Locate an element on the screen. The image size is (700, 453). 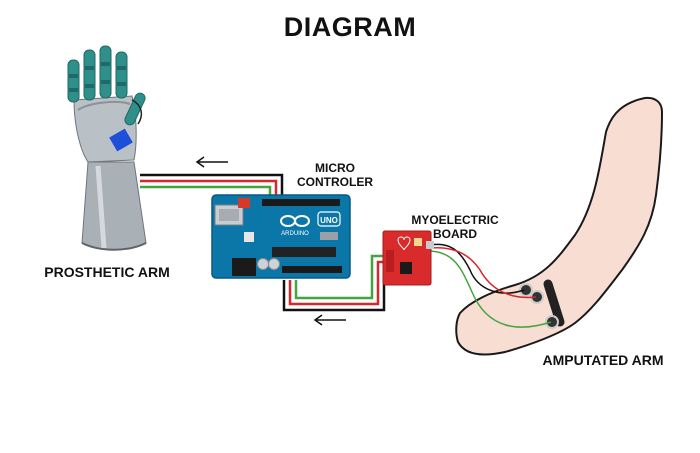
arduino-board: UNO ARDUINO is located at coordinates (281, 236).